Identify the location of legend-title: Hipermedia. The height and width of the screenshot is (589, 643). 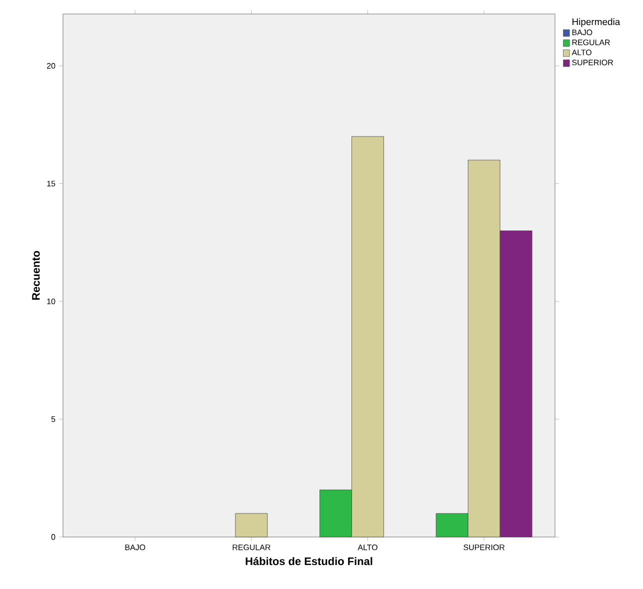
(596, 23).